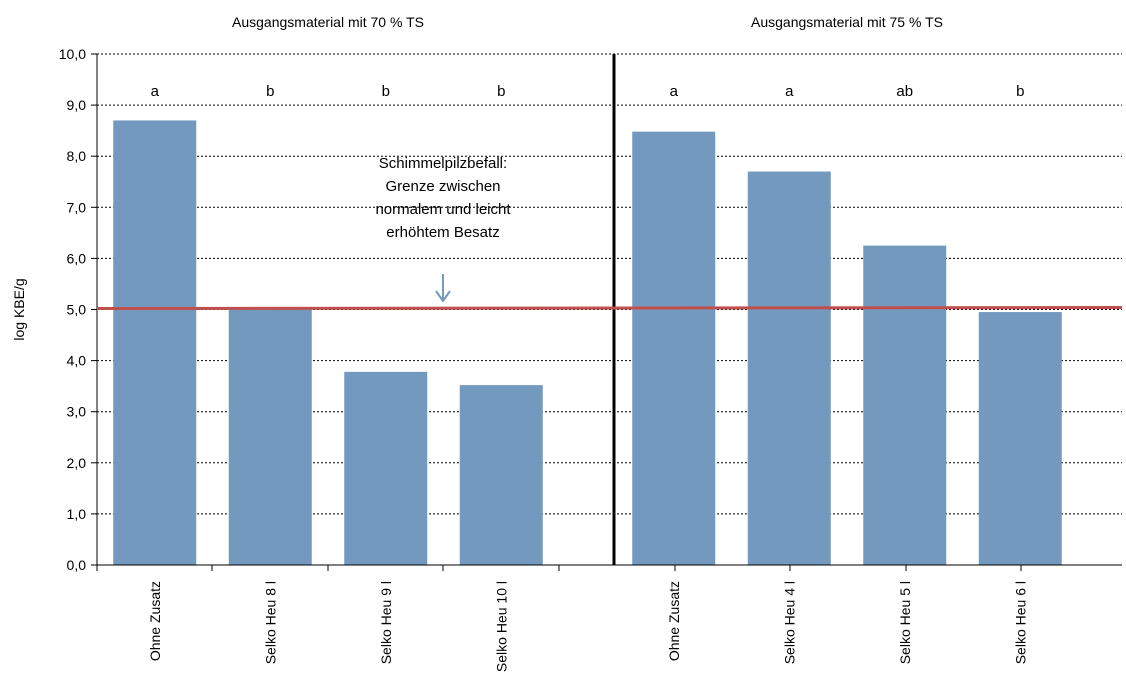 The image size is (1126, 699). Describe the element at coordinates (19, 309) in the screenshot. I see `y-axis-label: log KBE/g` at that location.